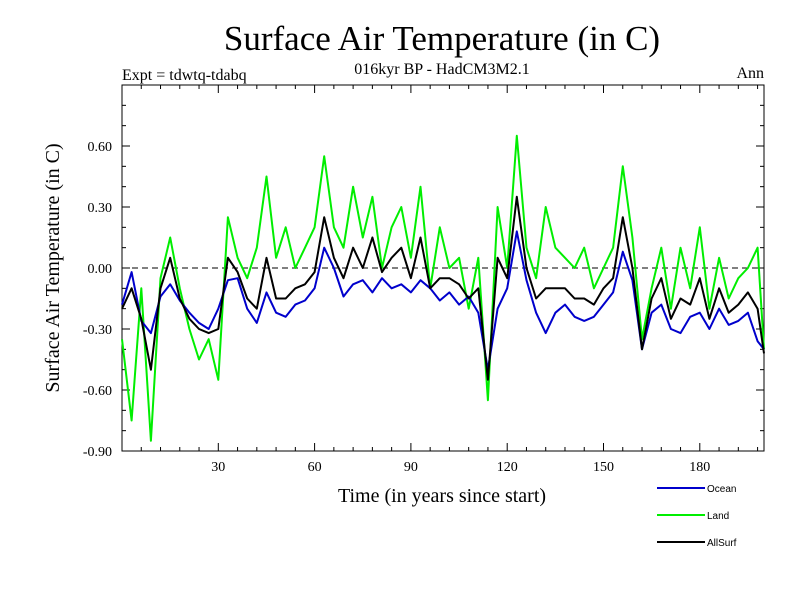  I want to click on season-label: Ann, so click(750, 73).